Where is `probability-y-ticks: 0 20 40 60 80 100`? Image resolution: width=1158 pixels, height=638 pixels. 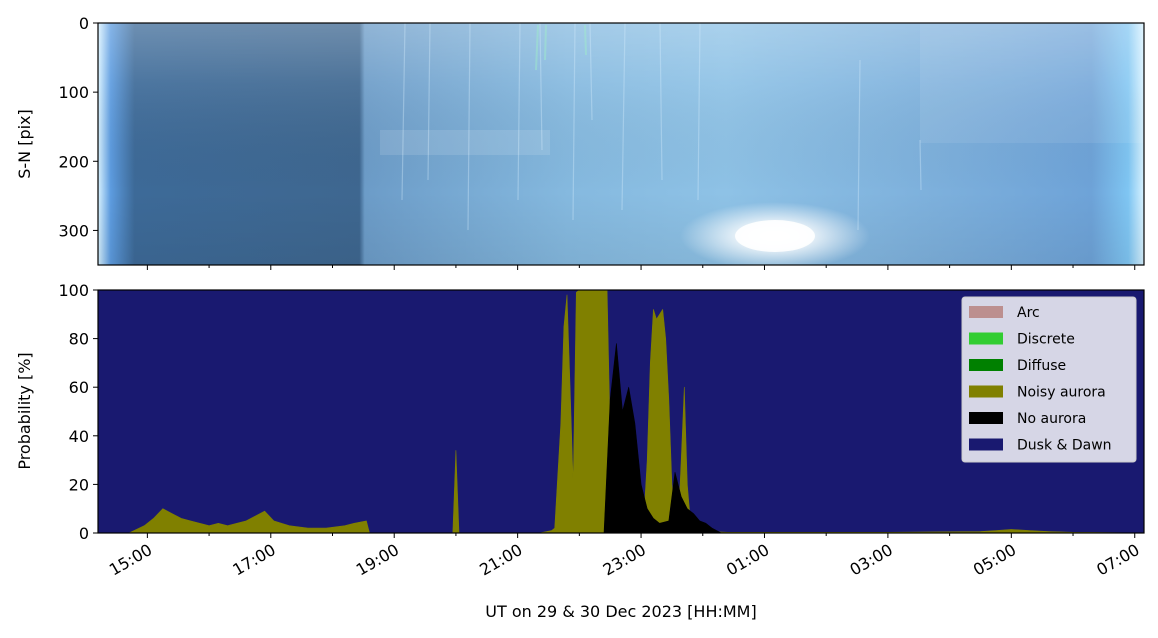 probability-y-ticks: 0 20 40 60 80 100 is located at coordinates (78, 412).